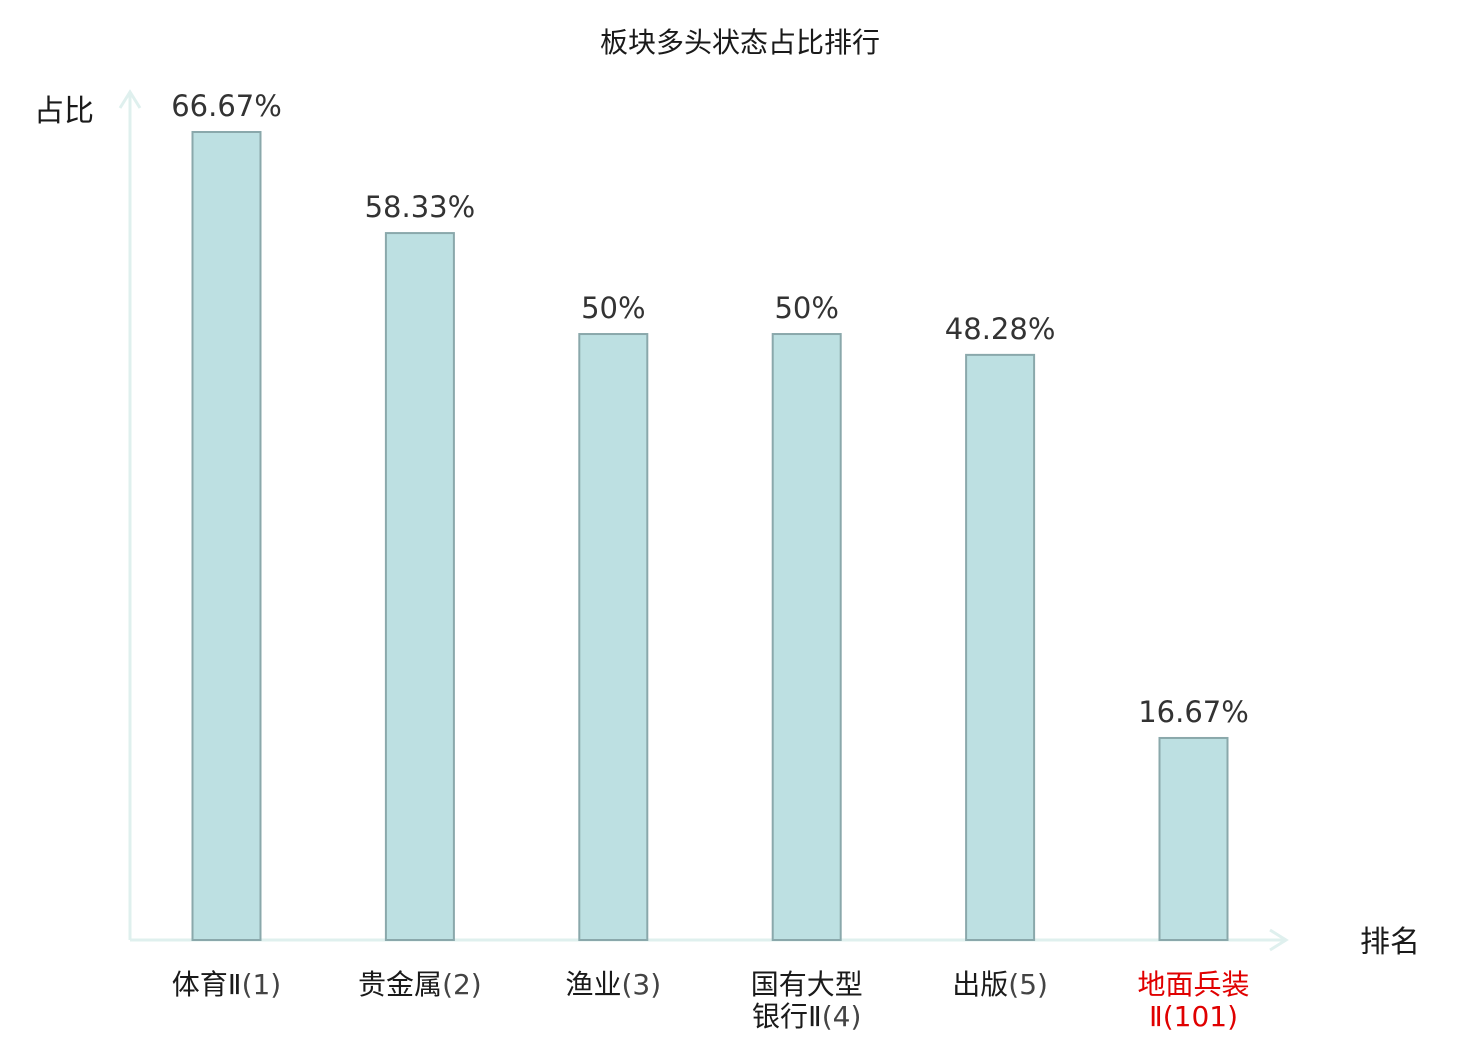  Describe the element at coordinates (980, 984) in the screenshot. I see `tick-category-name: 出版` at that location.